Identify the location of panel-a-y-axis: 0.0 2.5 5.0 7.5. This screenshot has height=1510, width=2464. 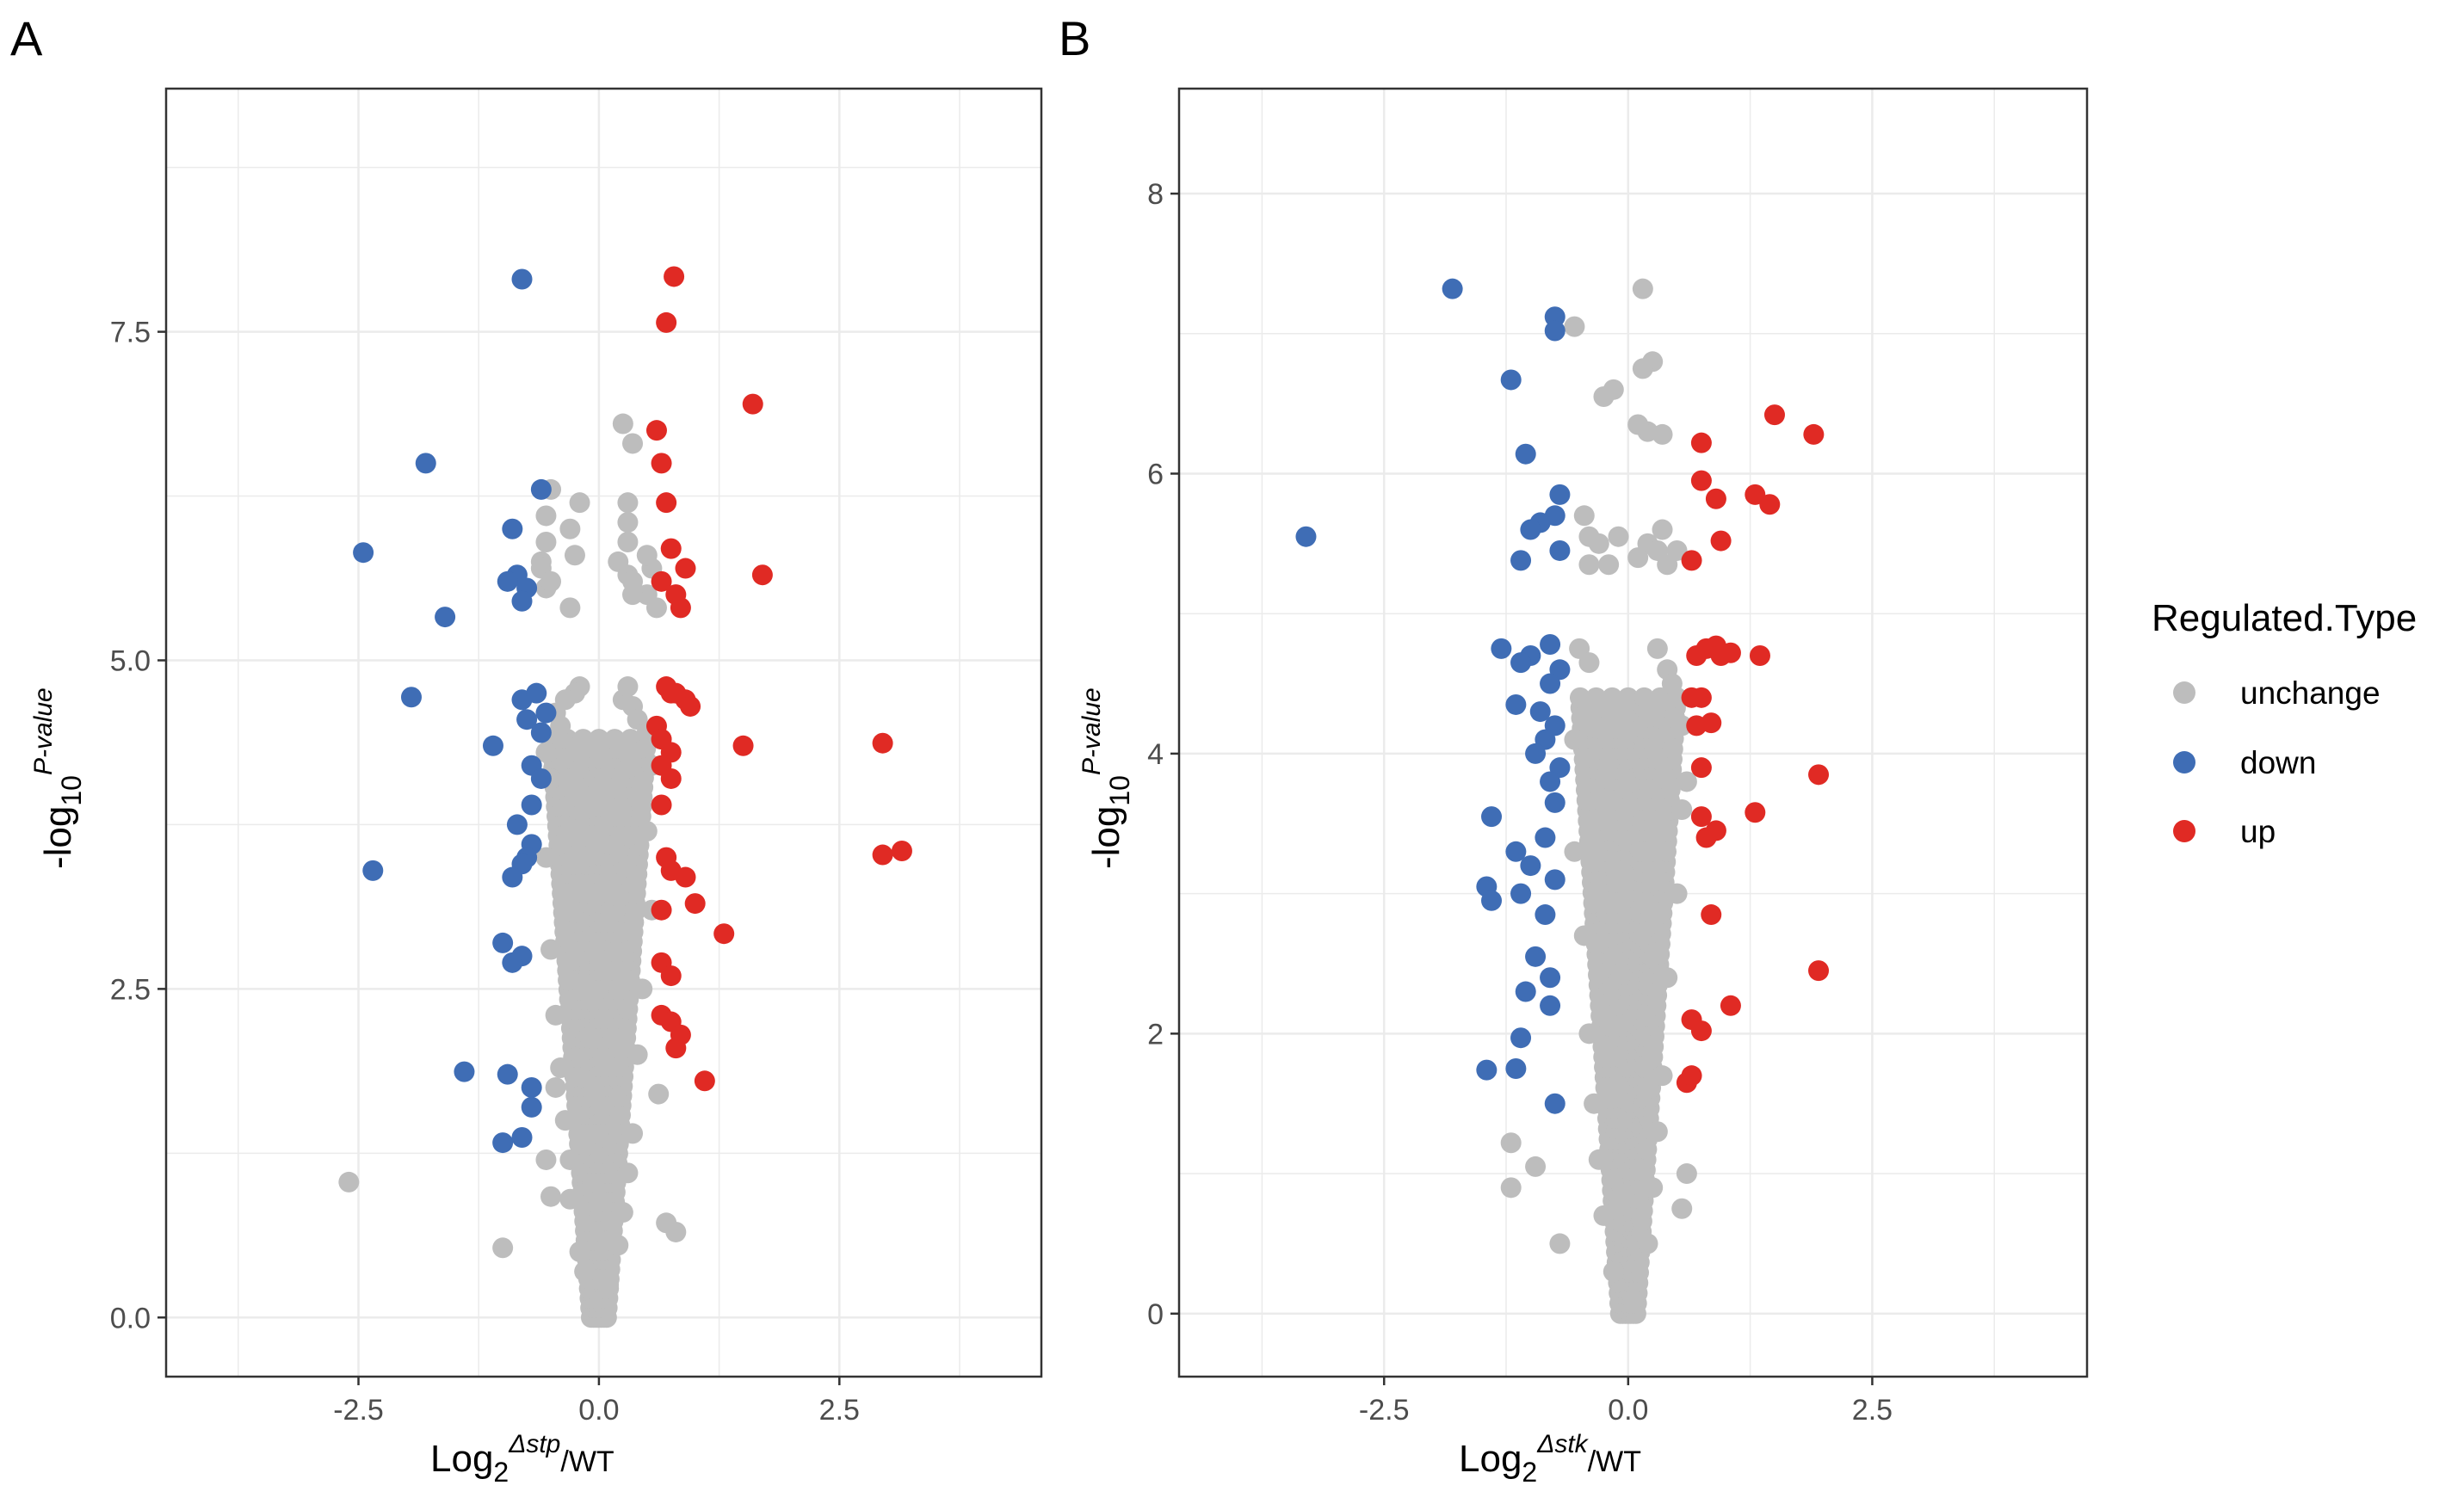
(138, 826).